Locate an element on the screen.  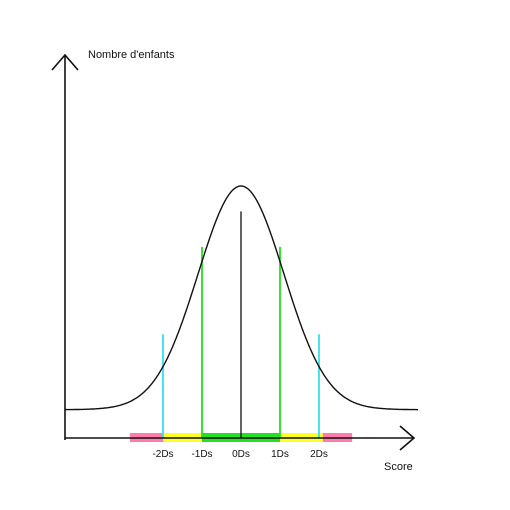
y-axis-arrow-icon is located at coordinates (65, 62).